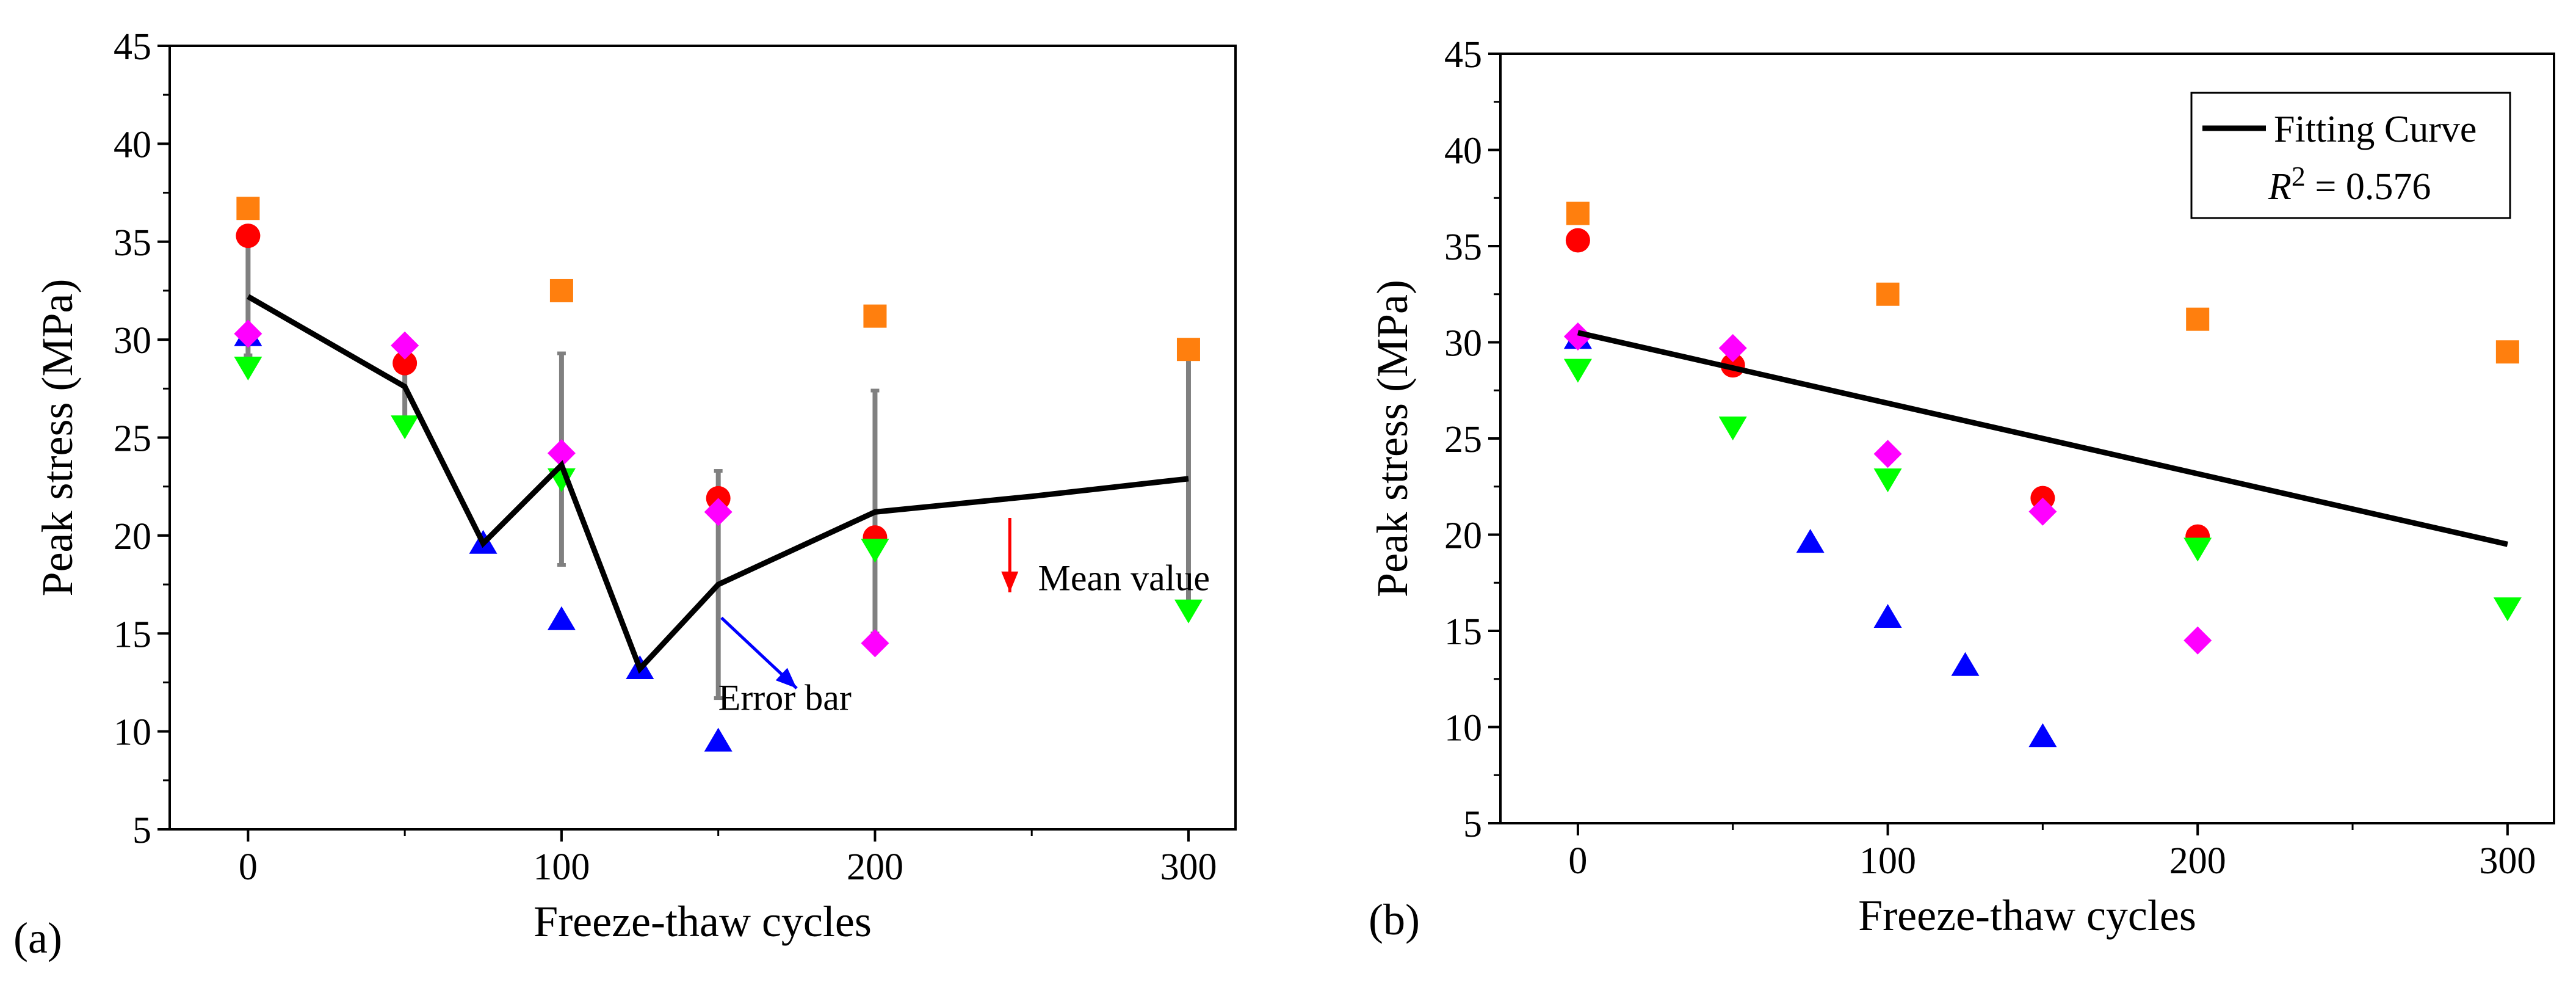 This screenshot has height=982, width=2576. Describe the element at coordinates (2299, 176) in the screenshot. I see `r2-exponent: 2` at that location.